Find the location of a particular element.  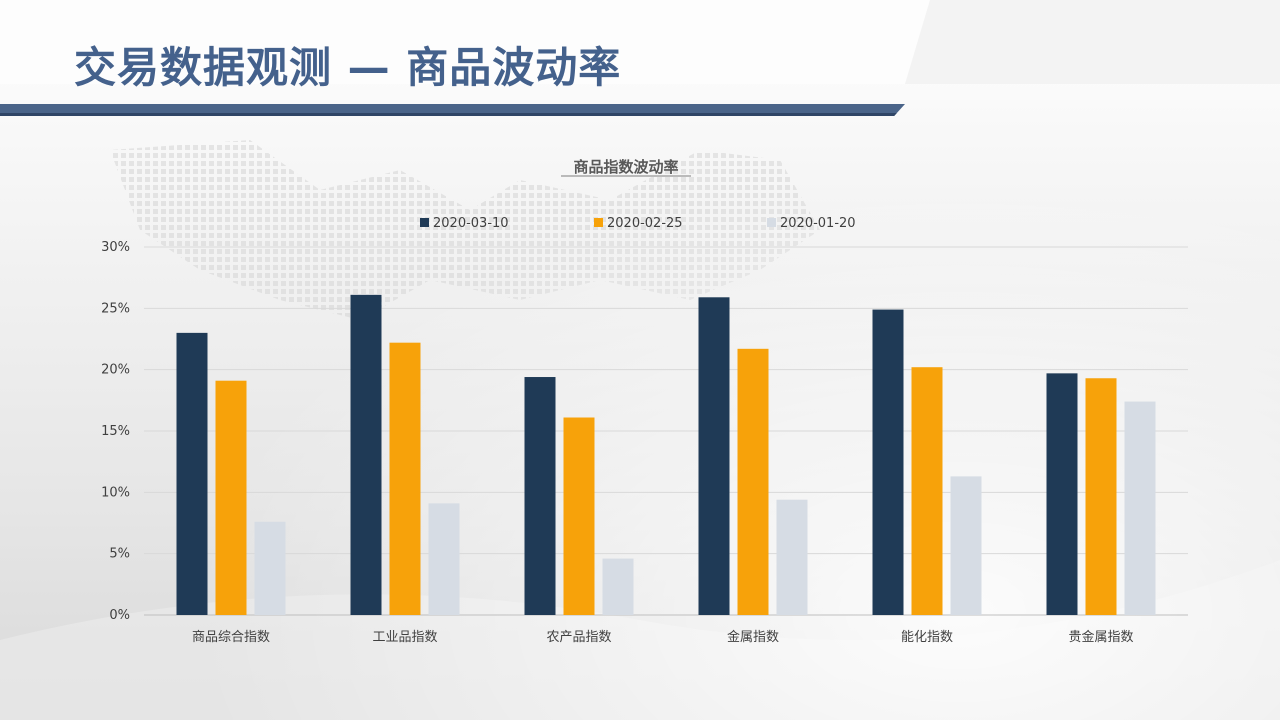

y-tick-label: 20% is located at coordinates (115, 370).